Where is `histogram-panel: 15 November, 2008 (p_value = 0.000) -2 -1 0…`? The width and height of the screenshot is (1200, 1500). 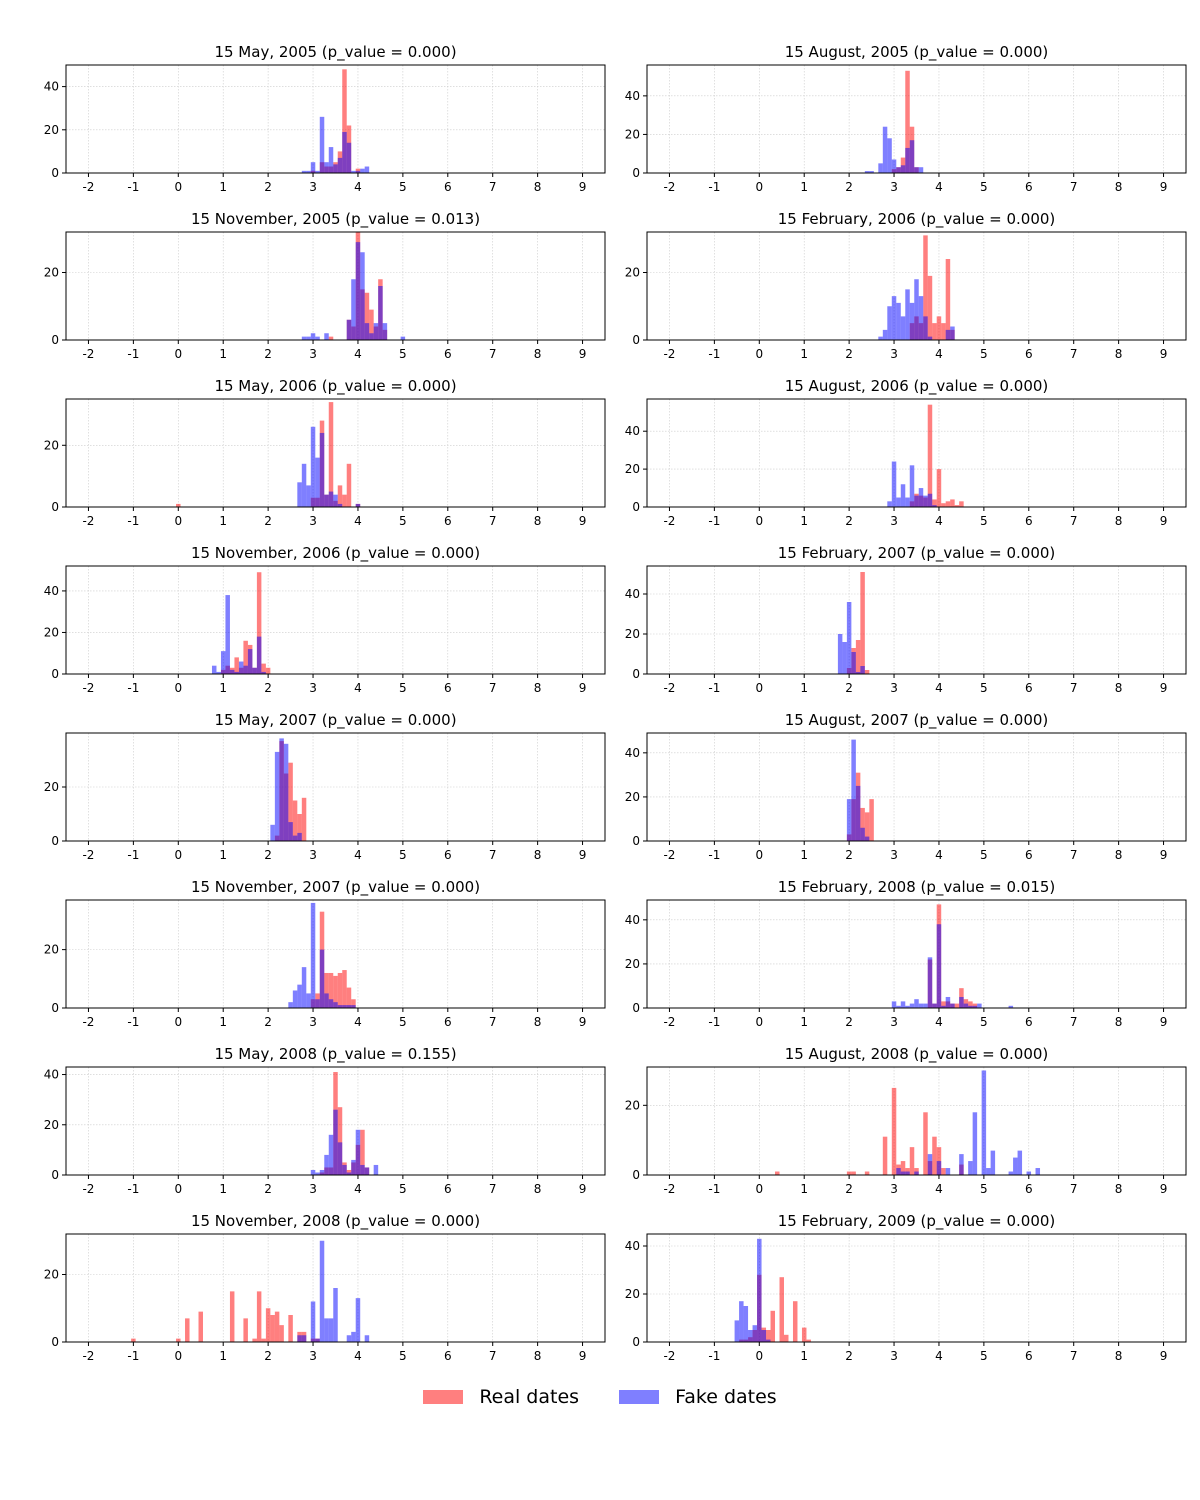
histogram-panel: 15 November, 2008 (p_value = 0.000) -2 -1 0… is located at coordinates (325, 1287).